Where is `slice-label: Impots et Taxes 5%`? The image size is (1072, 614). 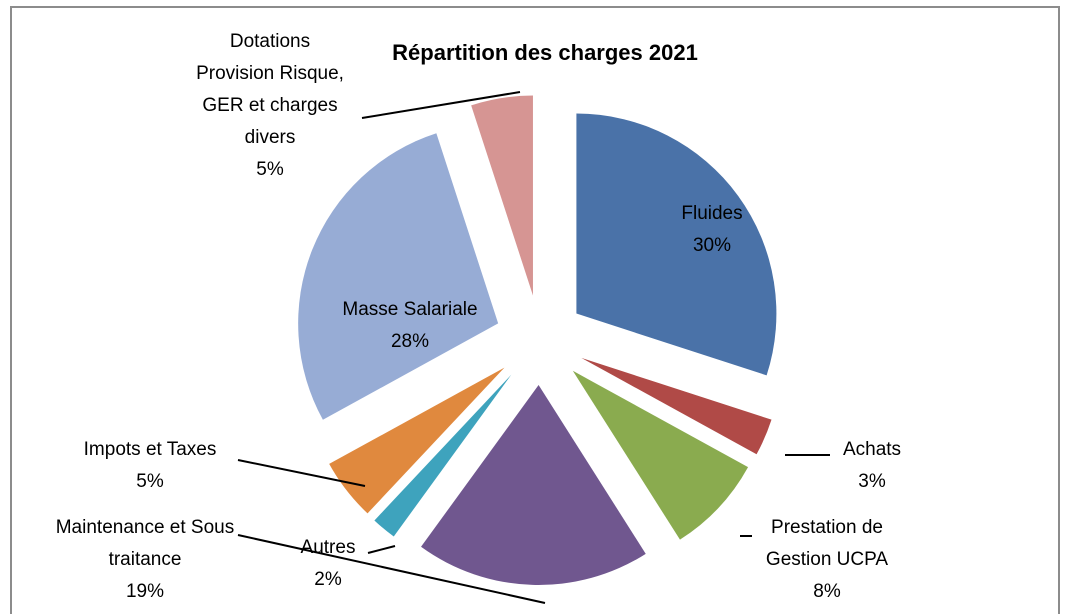 slice-label: Impots et Taxes 5% is located at coordinates (150, 466).